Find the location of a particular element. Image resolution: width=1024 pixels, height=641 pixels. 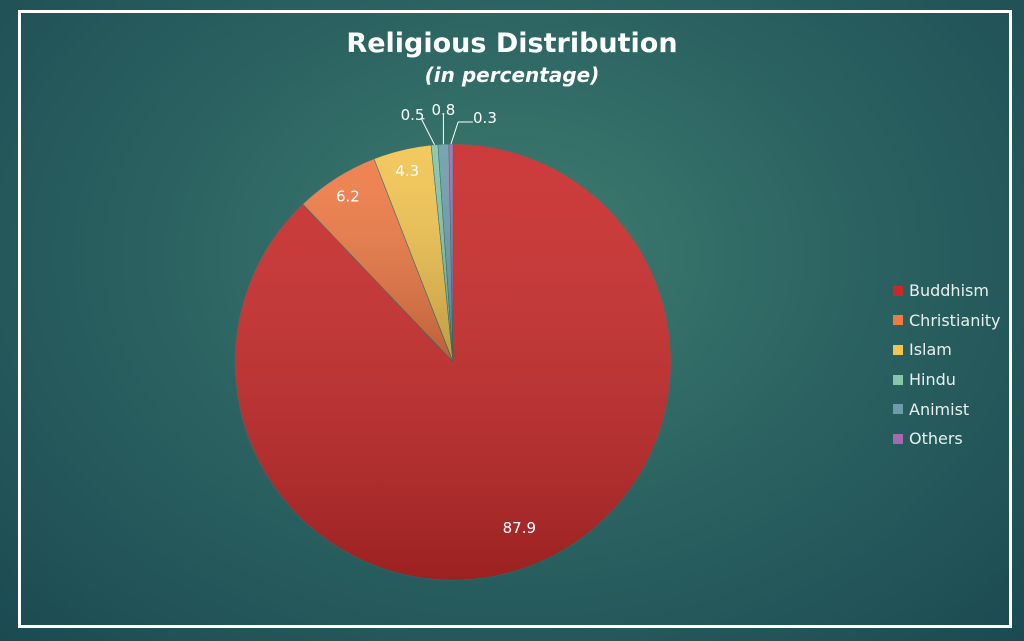

legend-label: Islam is located at coordinates (930, 350).